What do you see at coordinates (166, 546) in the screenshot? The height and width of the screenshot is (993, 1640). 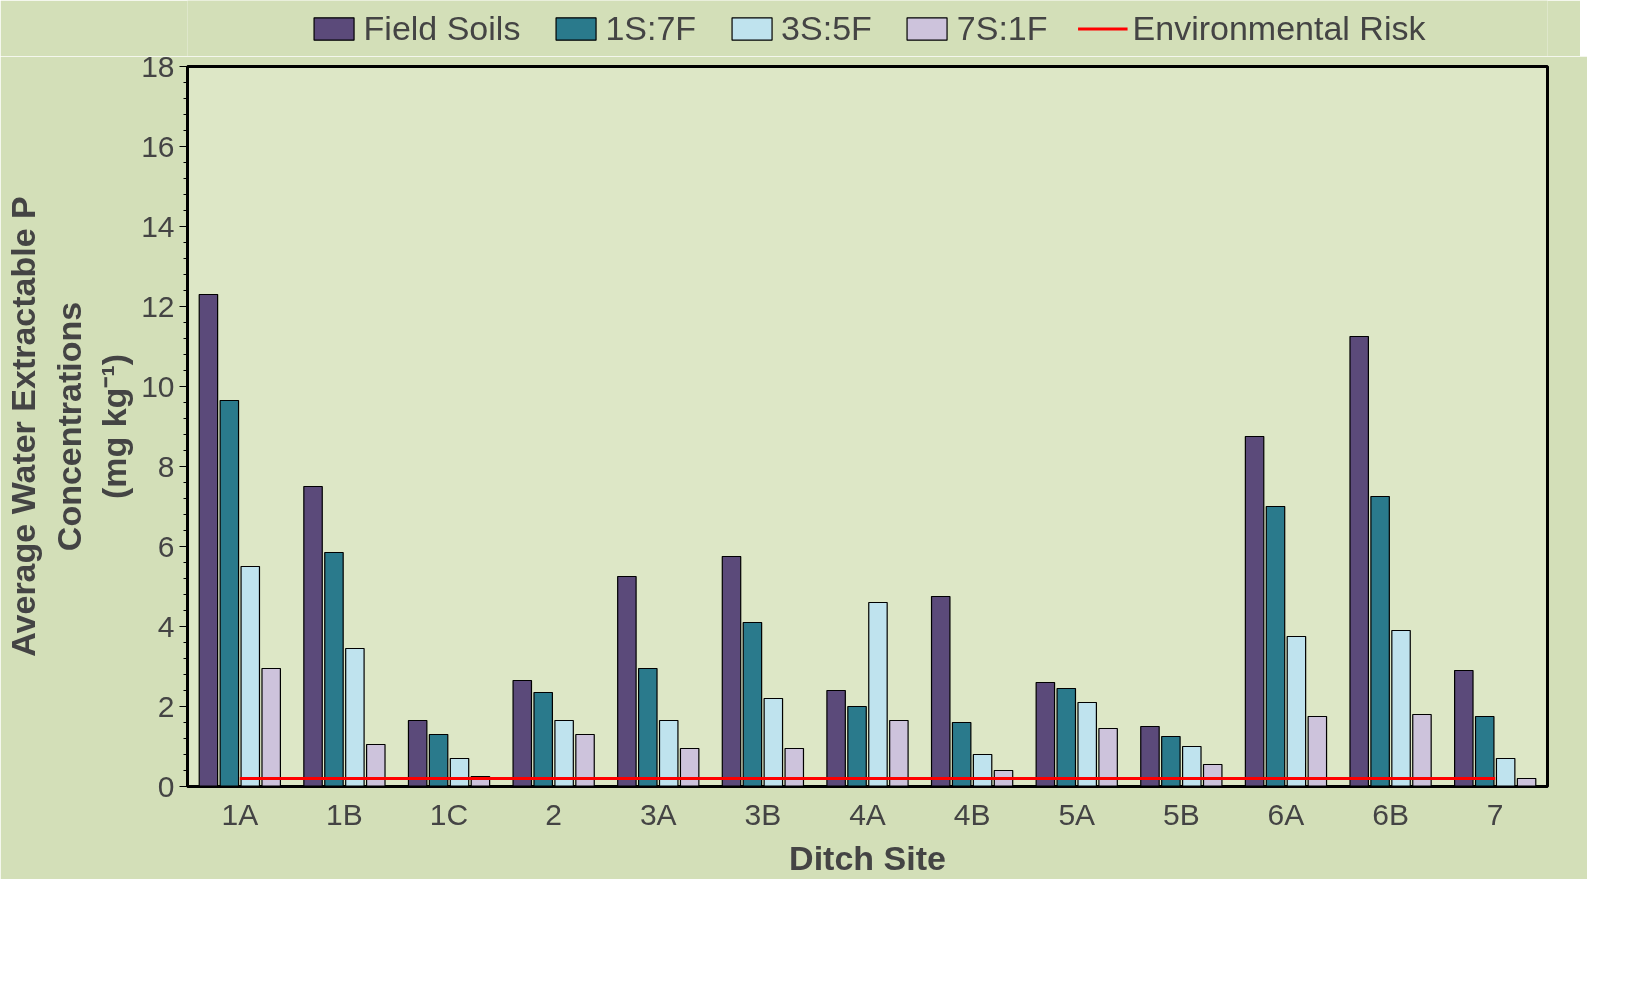 I see `y-tick-label: 6` at bounding box center [166, 546].